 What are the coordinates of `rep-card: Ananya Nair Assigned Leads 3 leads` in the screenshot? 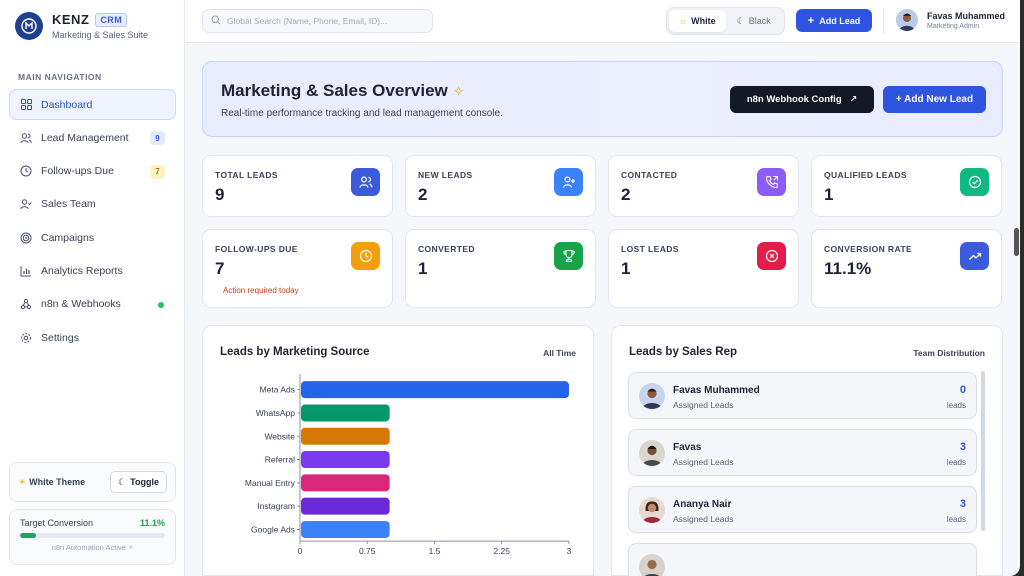 It's located at (802, 509).